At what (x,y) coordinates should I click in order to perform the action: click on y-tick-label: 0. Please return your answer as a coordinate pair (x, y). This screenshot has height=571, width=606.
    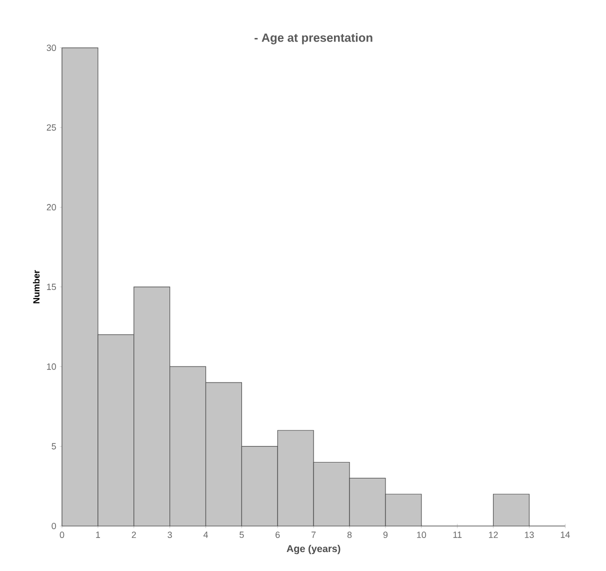
    Looking at the image, I should click on (54, 526).